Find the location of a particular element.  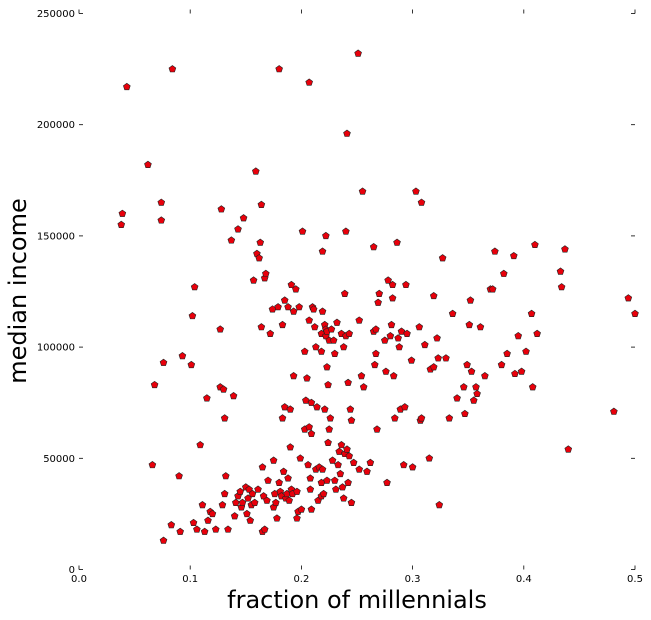

y-tick-label: 150000 is located at coordinates (56, 236).